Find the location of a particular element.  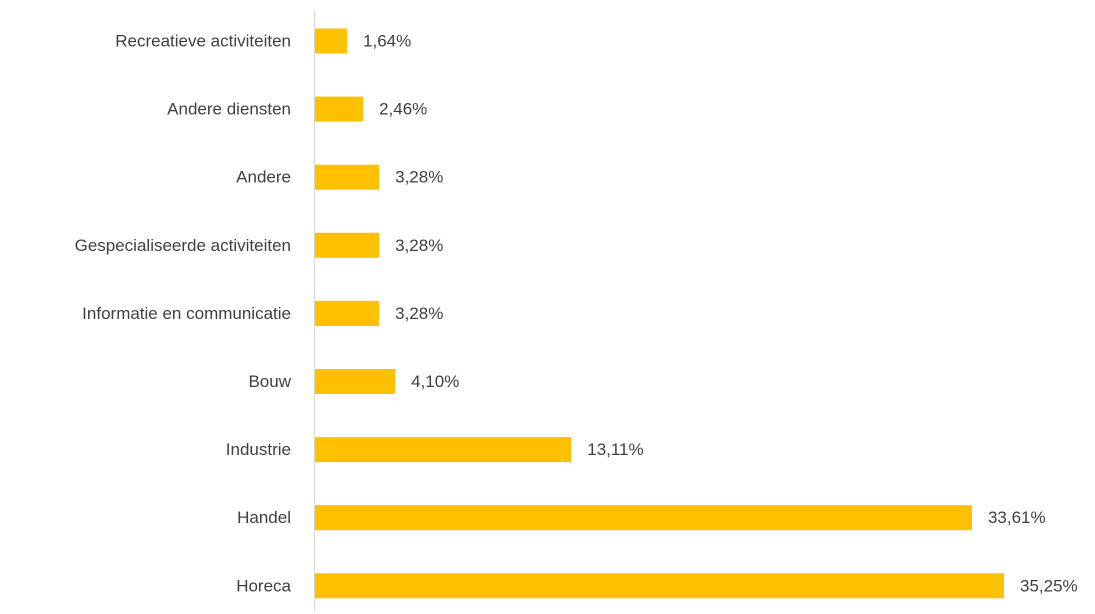

category-label-gespecialiseerde-activiteiten: Gespecialiseerde activiteiten is located at coordinates (183, 245).